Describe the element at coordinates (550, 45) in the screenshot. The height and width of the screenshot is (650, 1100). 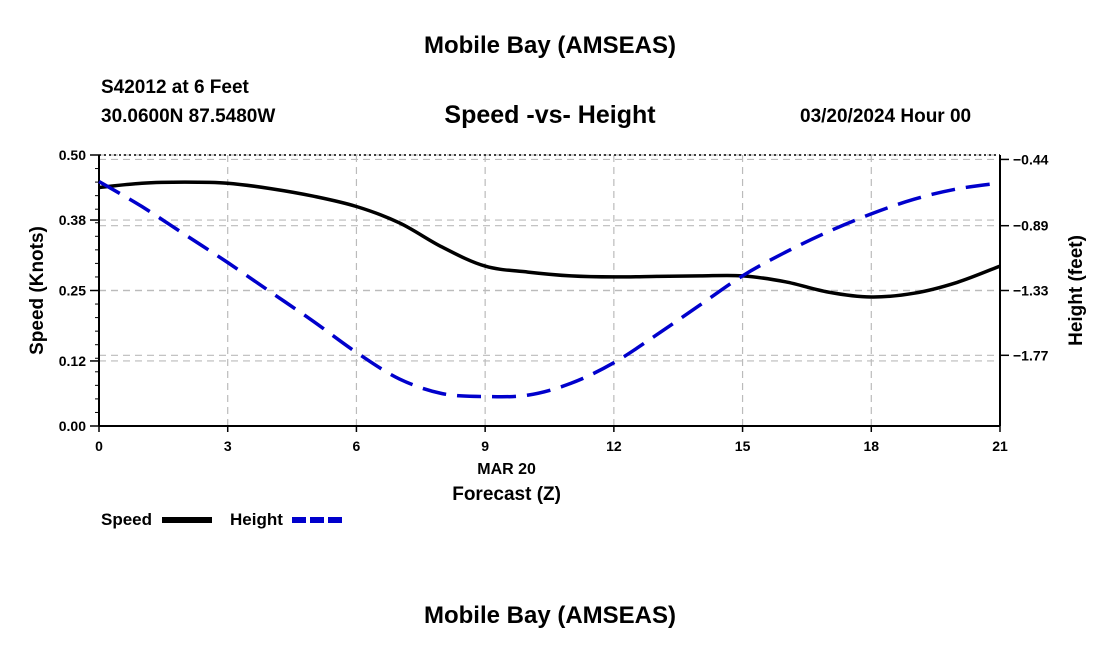
I see `chart-main-title: Mobile Bay (AMSEAS)` at that location.